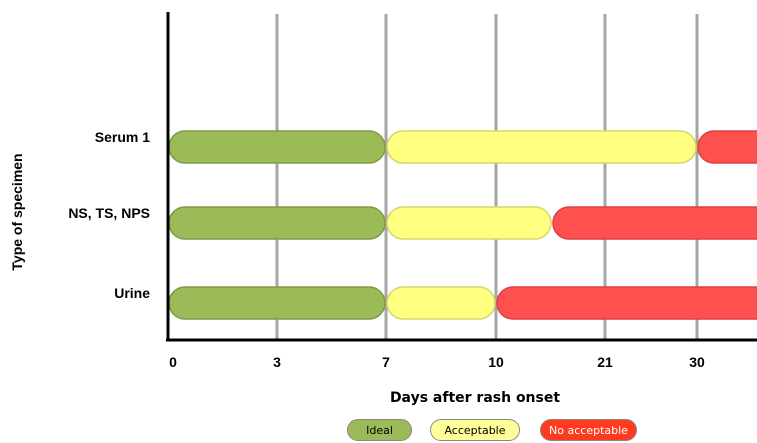  I want to click on y-axis-title: Type of specimen, so click(17, 211).